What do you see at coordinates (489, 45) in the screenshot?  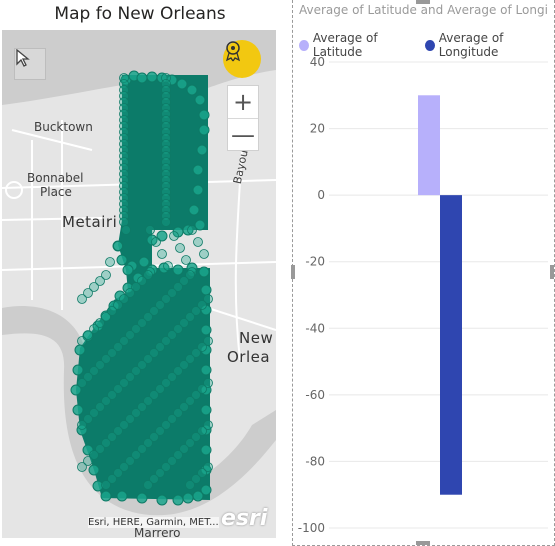 I see `legend-item-longitude: Average of Longitude` at bounding box center [489, 45].